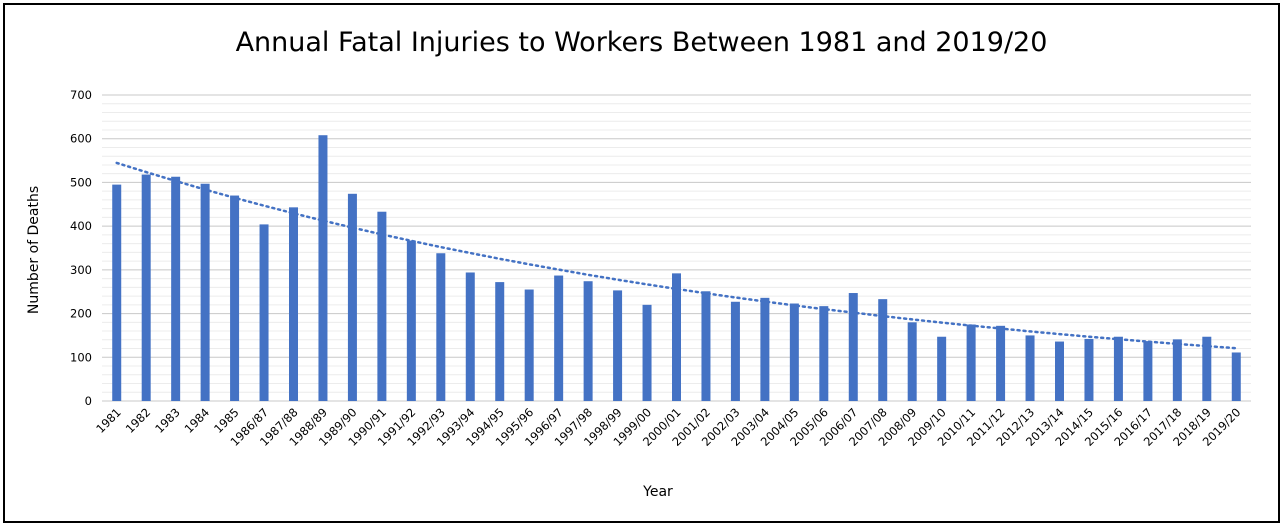 The height and width of the screenshot is (528, 1285). Describe the element at coordinates (81, 357) in the screenshot. I see `y-tick-label: 100` at that location.